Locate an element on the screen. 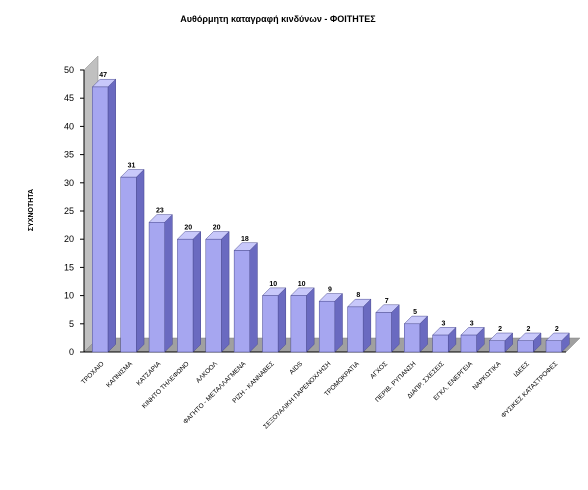 The height and width of the screenshot is (490, 588). category-label: ΦΥΣΙΚΕΣ ΚΑΤΑΣΤΡΟΦΕΣ is located at coordinates (529, 389).